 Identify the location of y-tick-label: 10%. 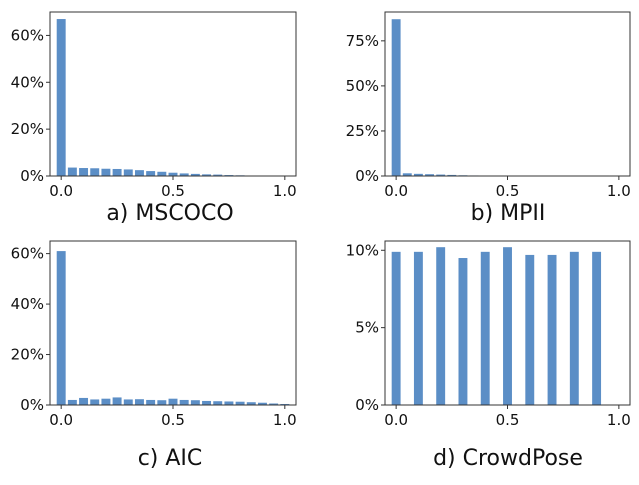
(362, 250).